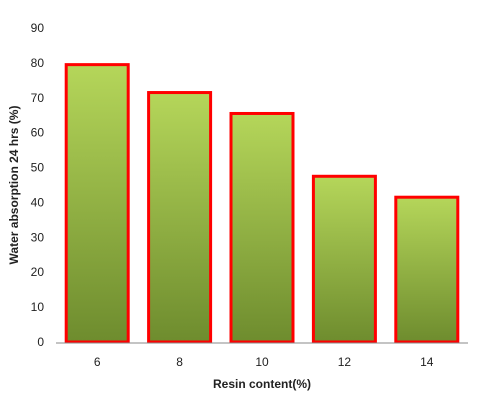  I want to click on y-tick-label: 50, so click(38, 168).